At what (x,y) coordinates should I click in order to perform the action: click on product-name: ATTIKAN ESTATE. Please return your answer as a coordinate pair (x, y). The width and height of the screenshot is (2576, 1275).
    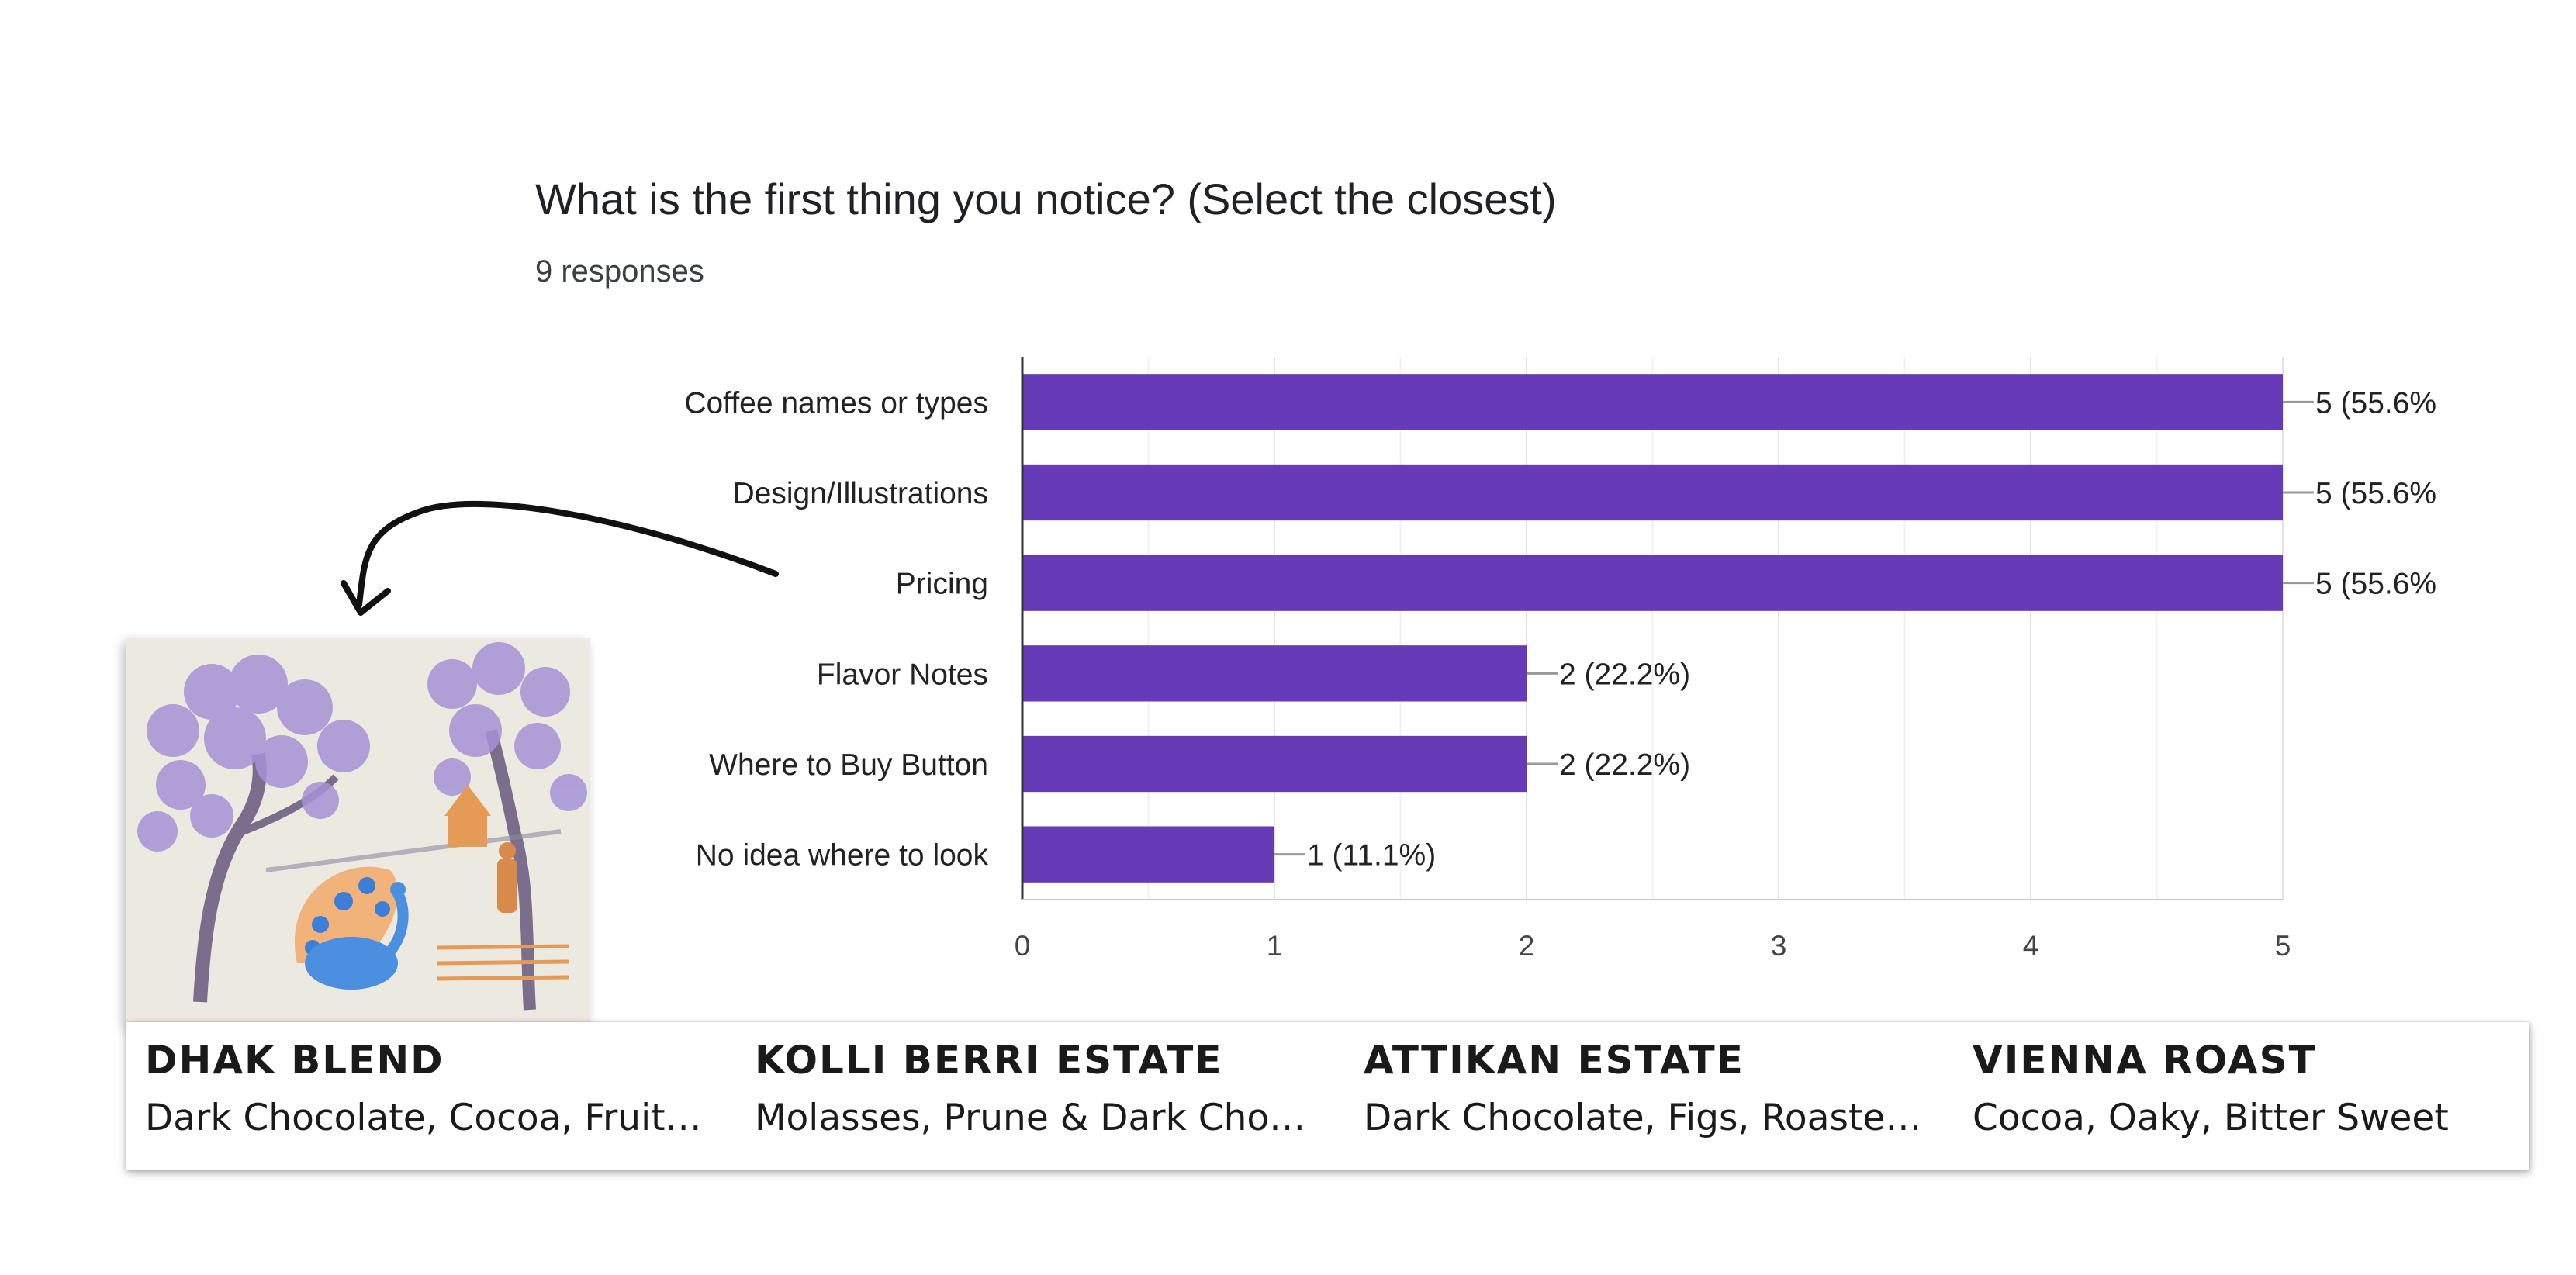
    Looking at the image, I should click on (1554, 1060).